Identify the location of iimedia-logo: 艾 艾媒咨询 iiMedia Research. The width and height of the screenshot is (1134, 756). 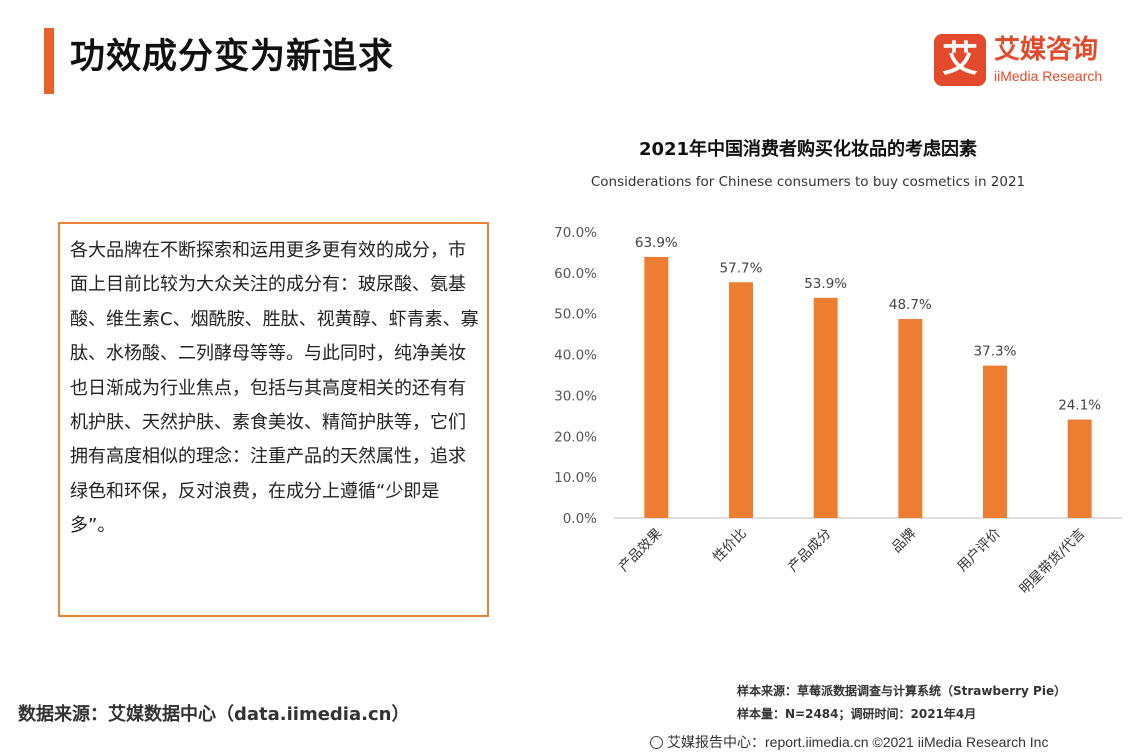
(1024, 62).